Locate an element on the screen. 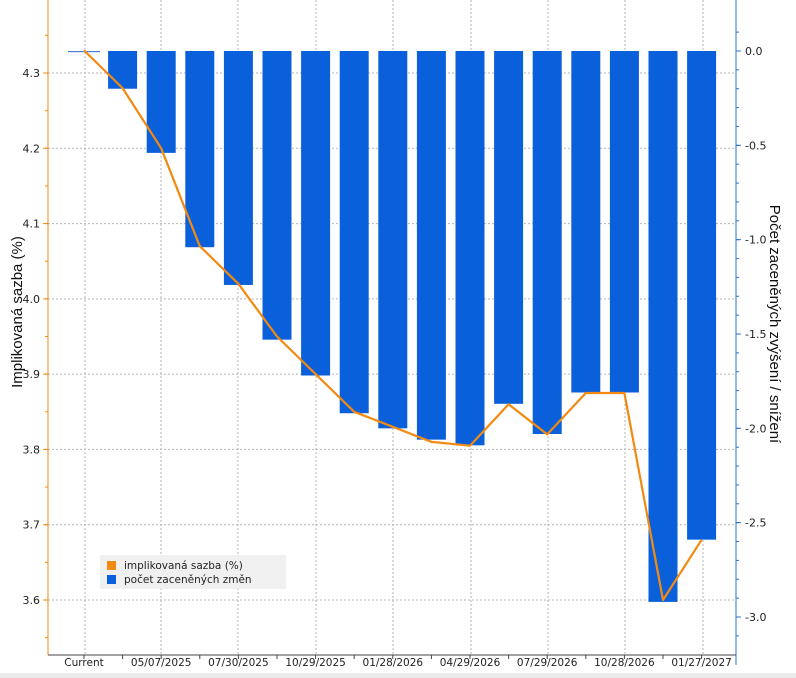 The width and height of the screenshot is (796, 678). left-tick-label: 3.8 is located at coordinates (32, 449).